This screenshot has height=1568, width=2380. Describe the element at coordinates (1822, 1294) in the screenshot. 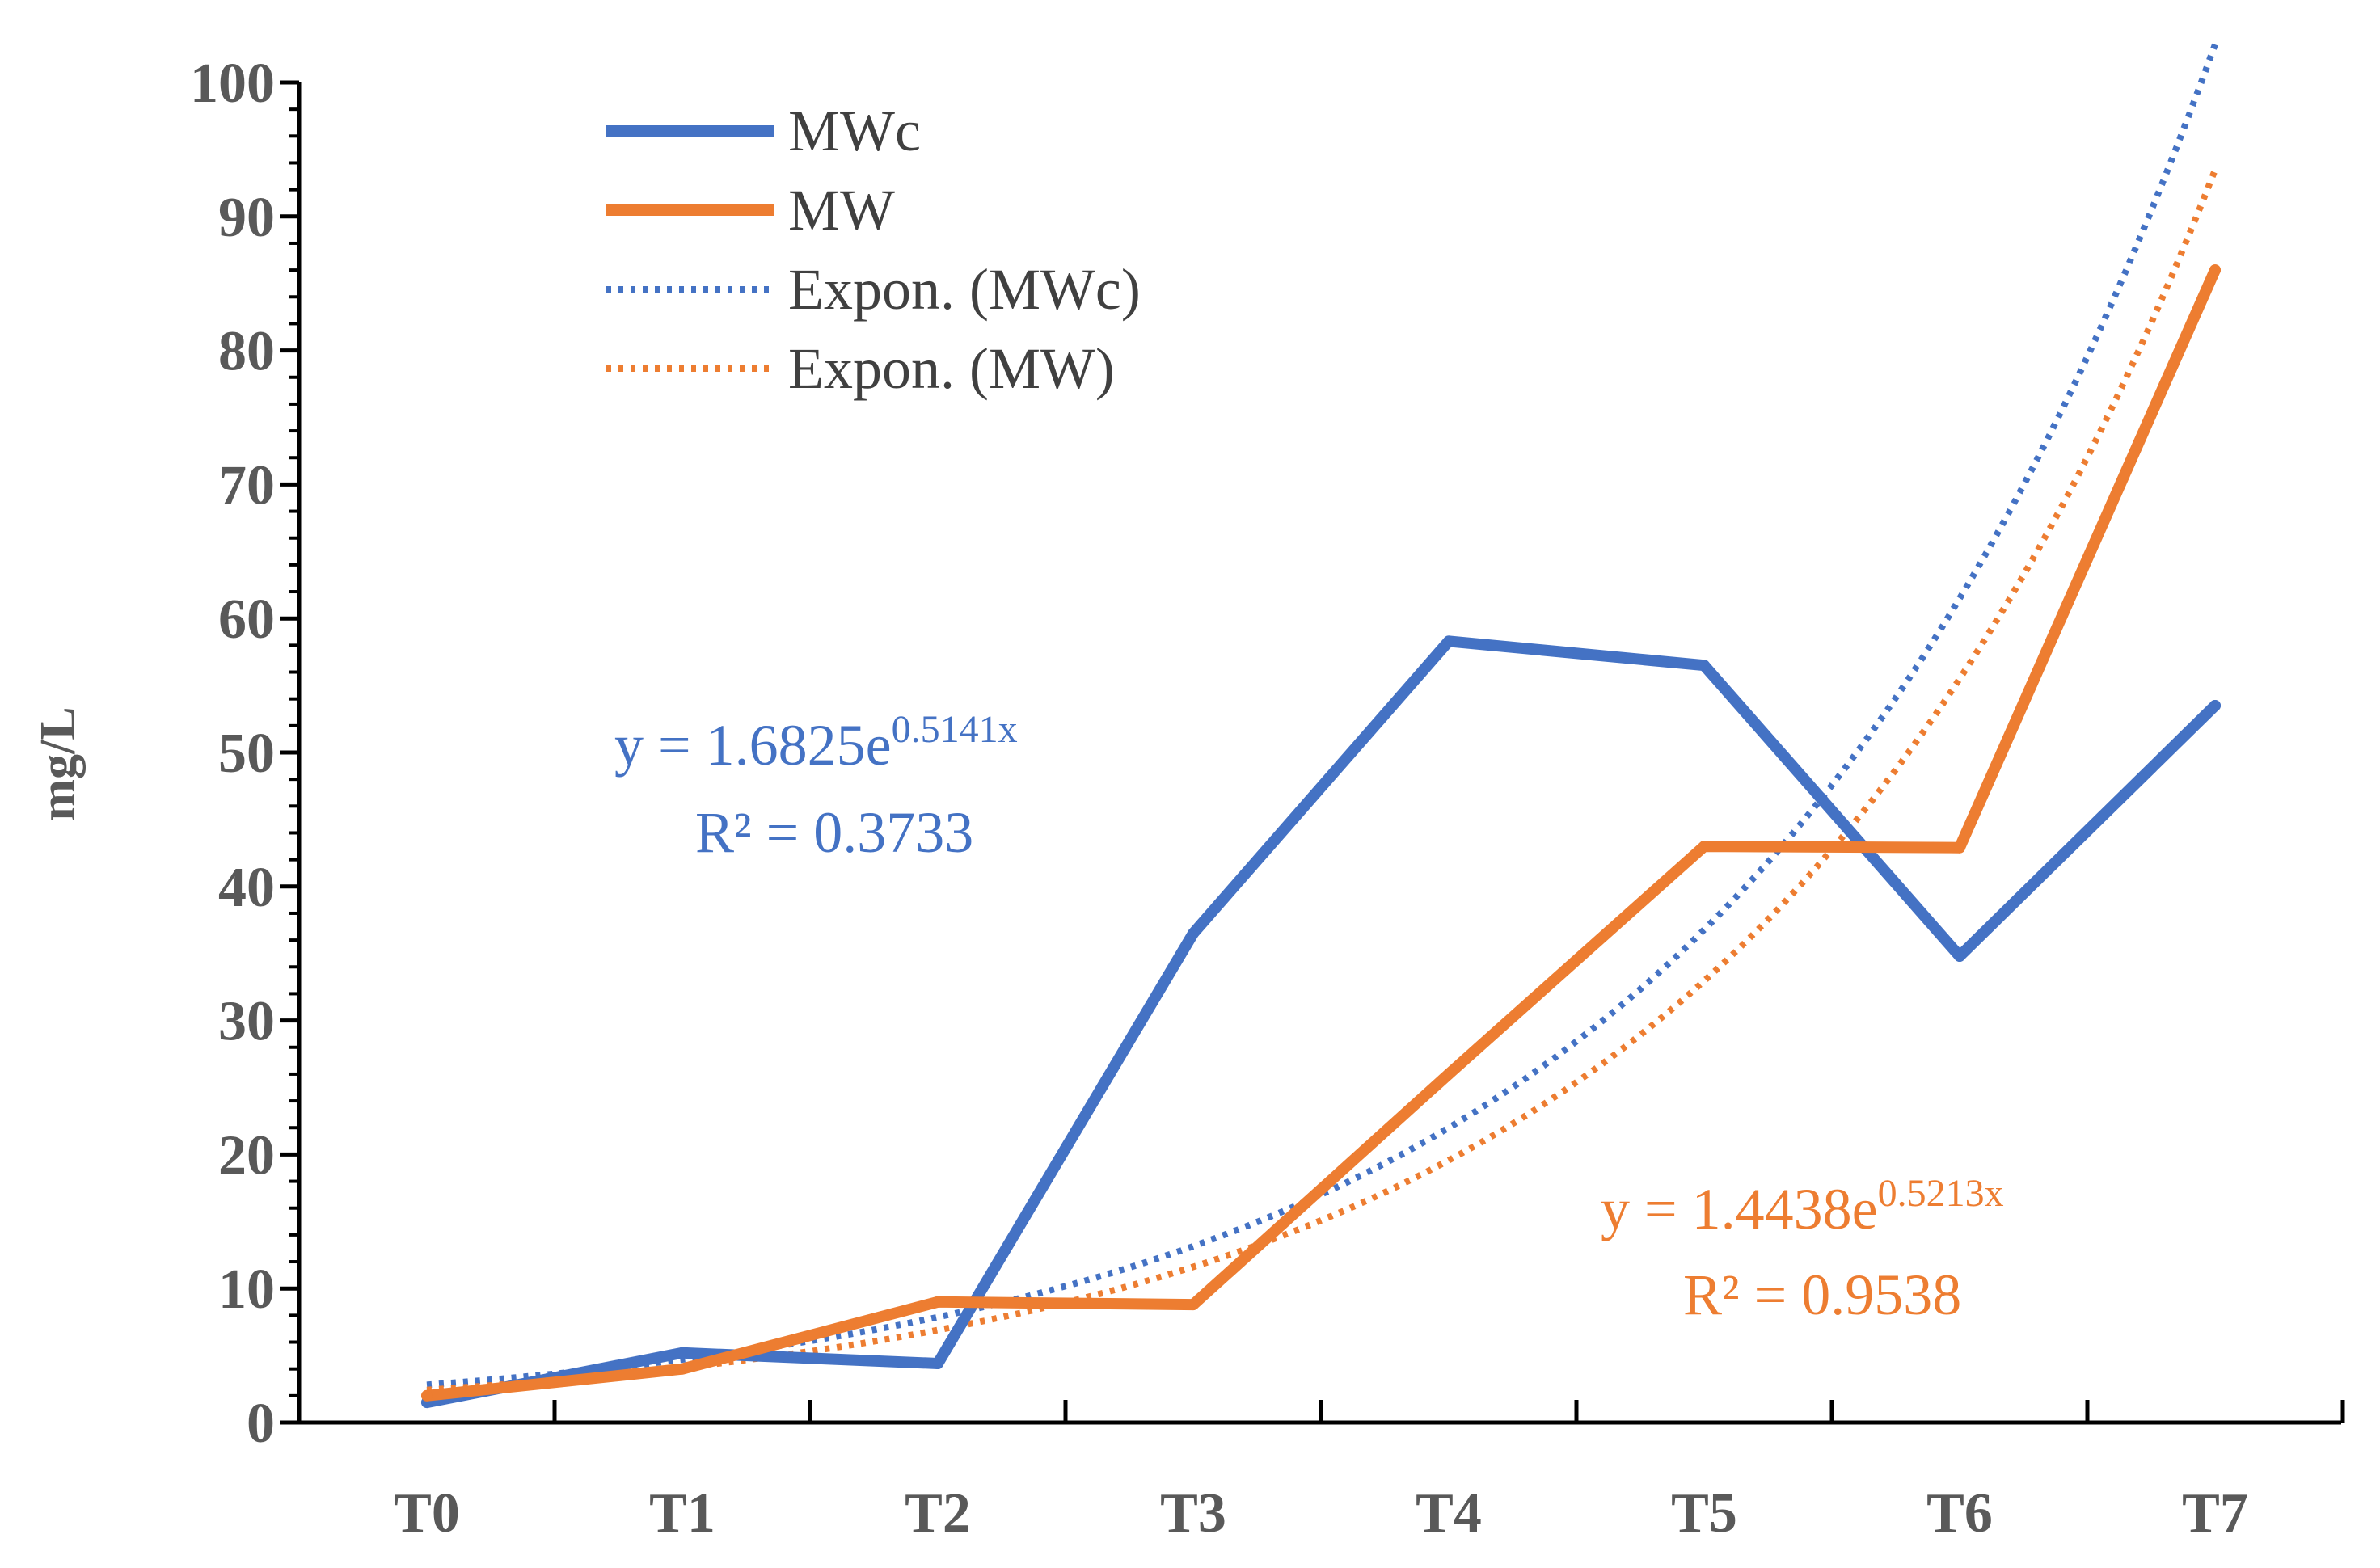

I see `r2-label-mw: R² = 0.9538` at that location.